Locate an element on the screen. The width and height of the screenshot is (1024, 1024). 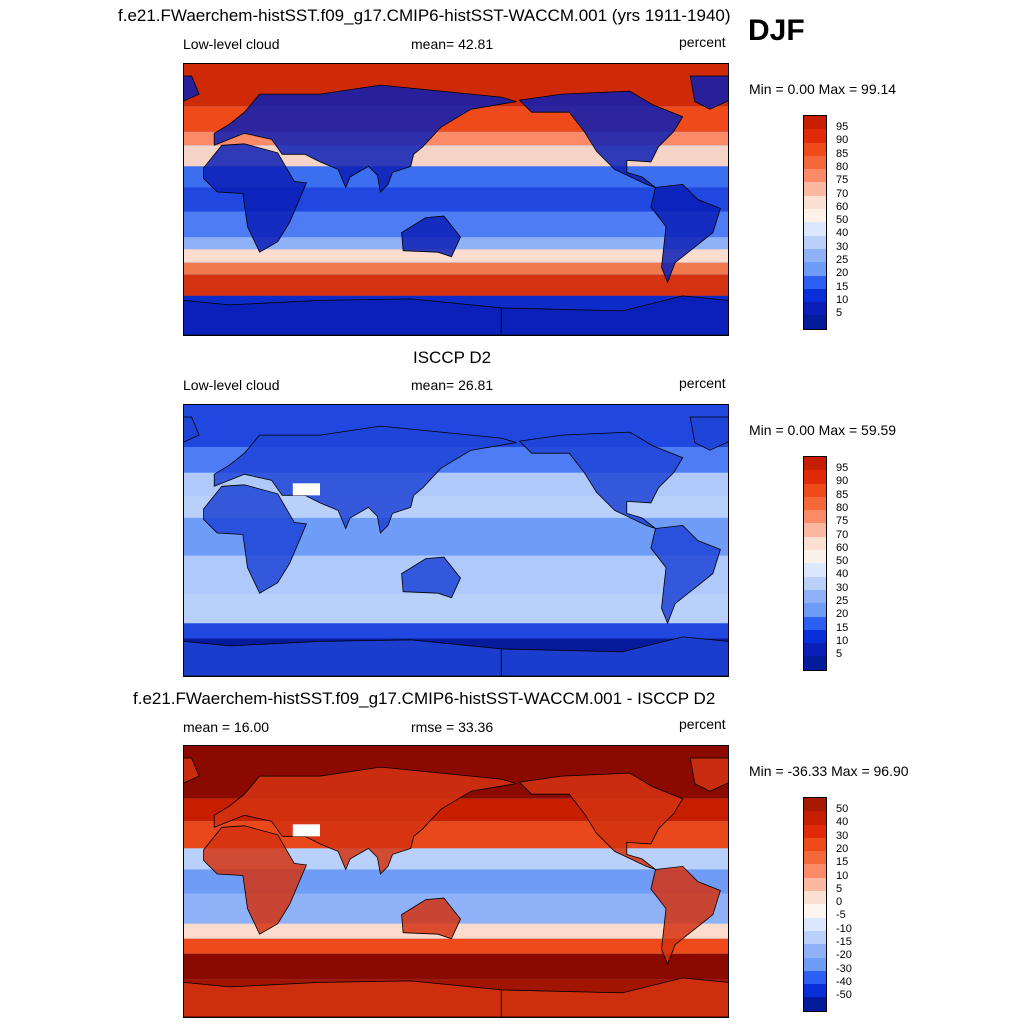
colorbar-tick-label: 10 is located at coordinates (842, 640).